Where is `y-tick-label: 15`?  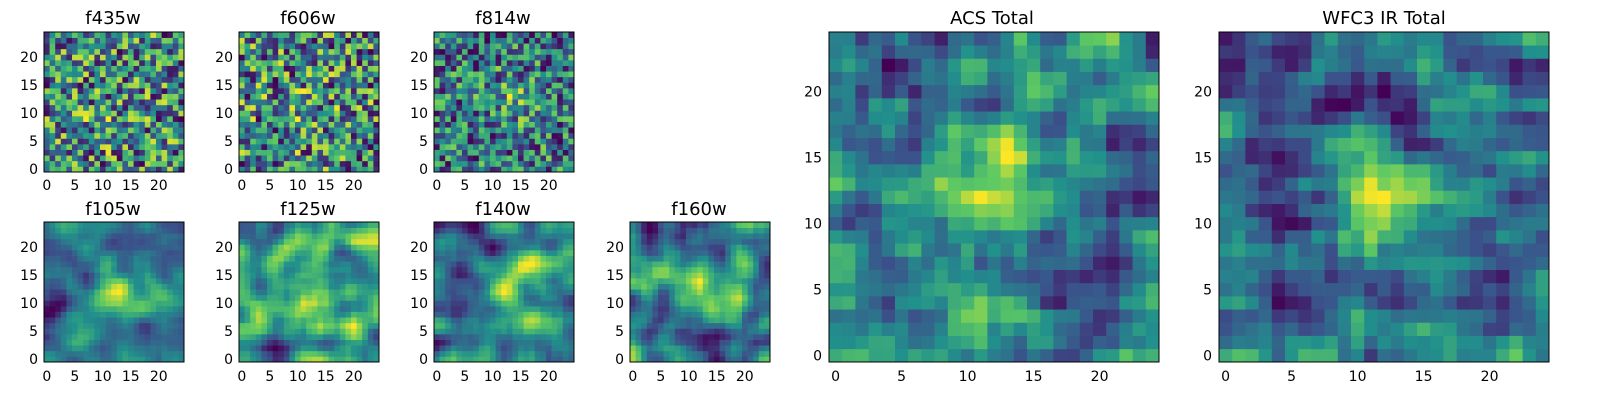
y-tick-label: 15 is located at coordinates (419, 276).